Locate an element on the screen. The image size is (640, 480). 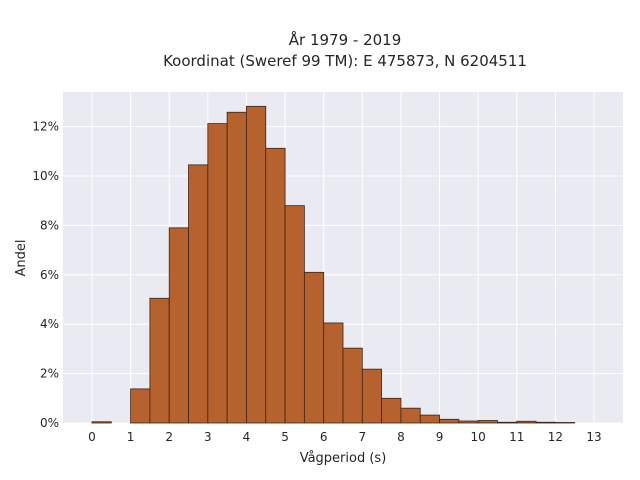
x-tick-label: 7 is located at coordinates (362, 437).